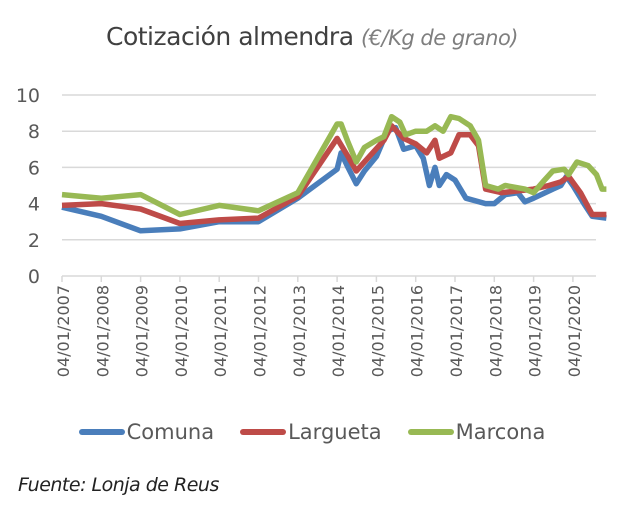 The height and width of the screenshot is (509, 624). What do you see at coordinates (118, 485) in the screenshot?
I see `source-note: Fuente: Lonja de Reus` at bounding box center [118, 485].